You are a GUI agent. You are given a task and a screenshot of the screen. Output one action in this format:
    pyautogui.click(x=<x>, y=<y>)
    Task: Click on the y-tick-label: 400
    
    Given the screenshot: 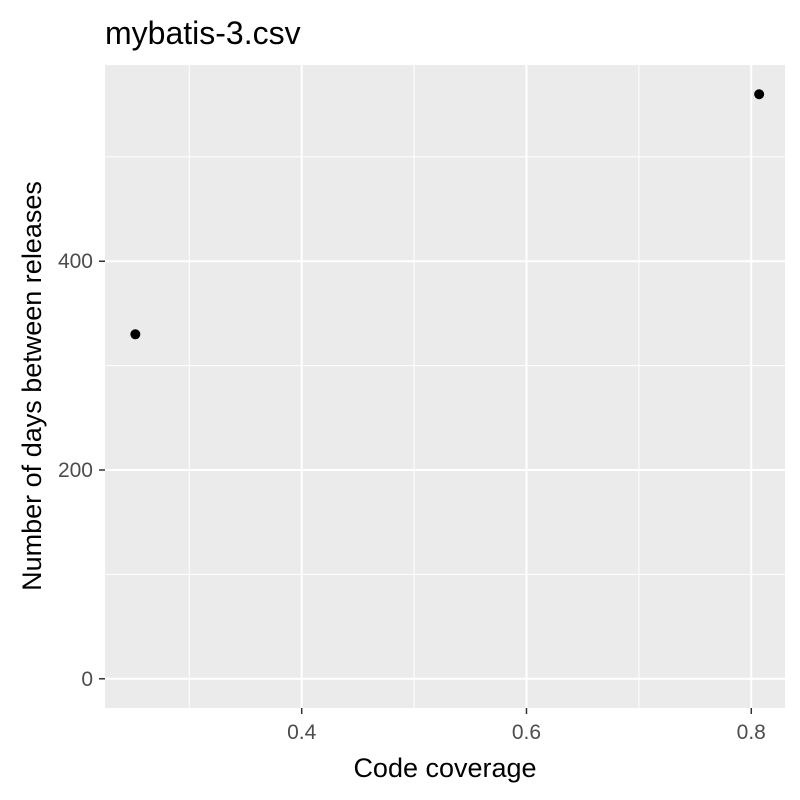 What is the action you would take?
    pyautogui.click(x=75, y=261)
    